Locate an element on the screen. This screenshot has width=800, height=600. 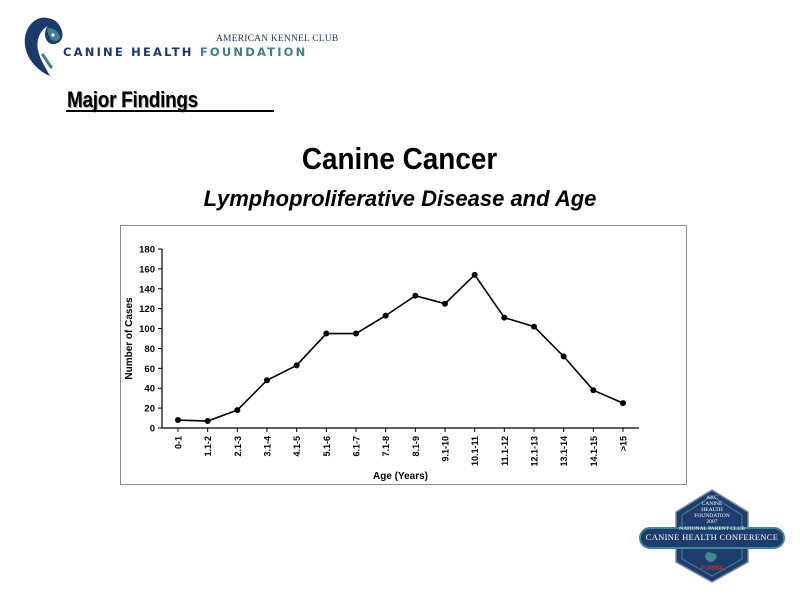
series-line is located at coordinates (400, 347).